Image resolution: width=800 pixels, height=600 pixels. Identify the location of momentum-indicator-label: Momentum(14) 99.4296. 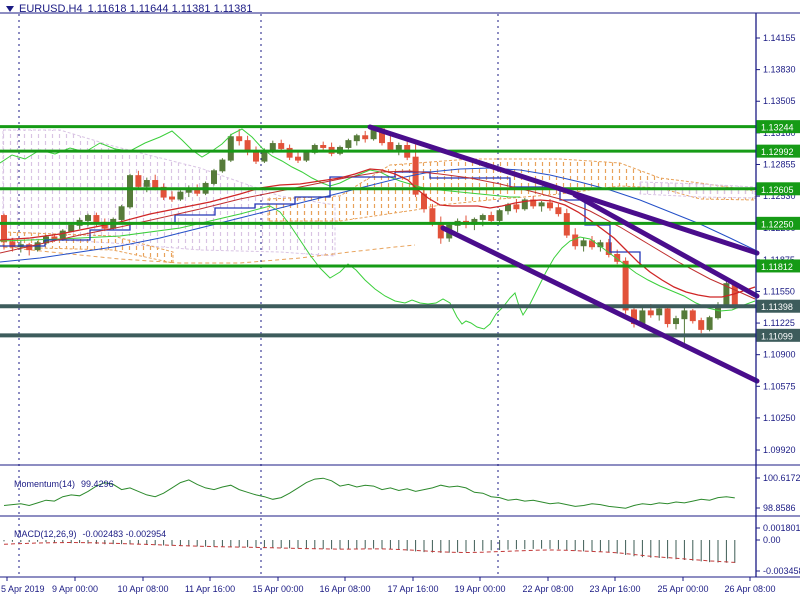
(59, 484).